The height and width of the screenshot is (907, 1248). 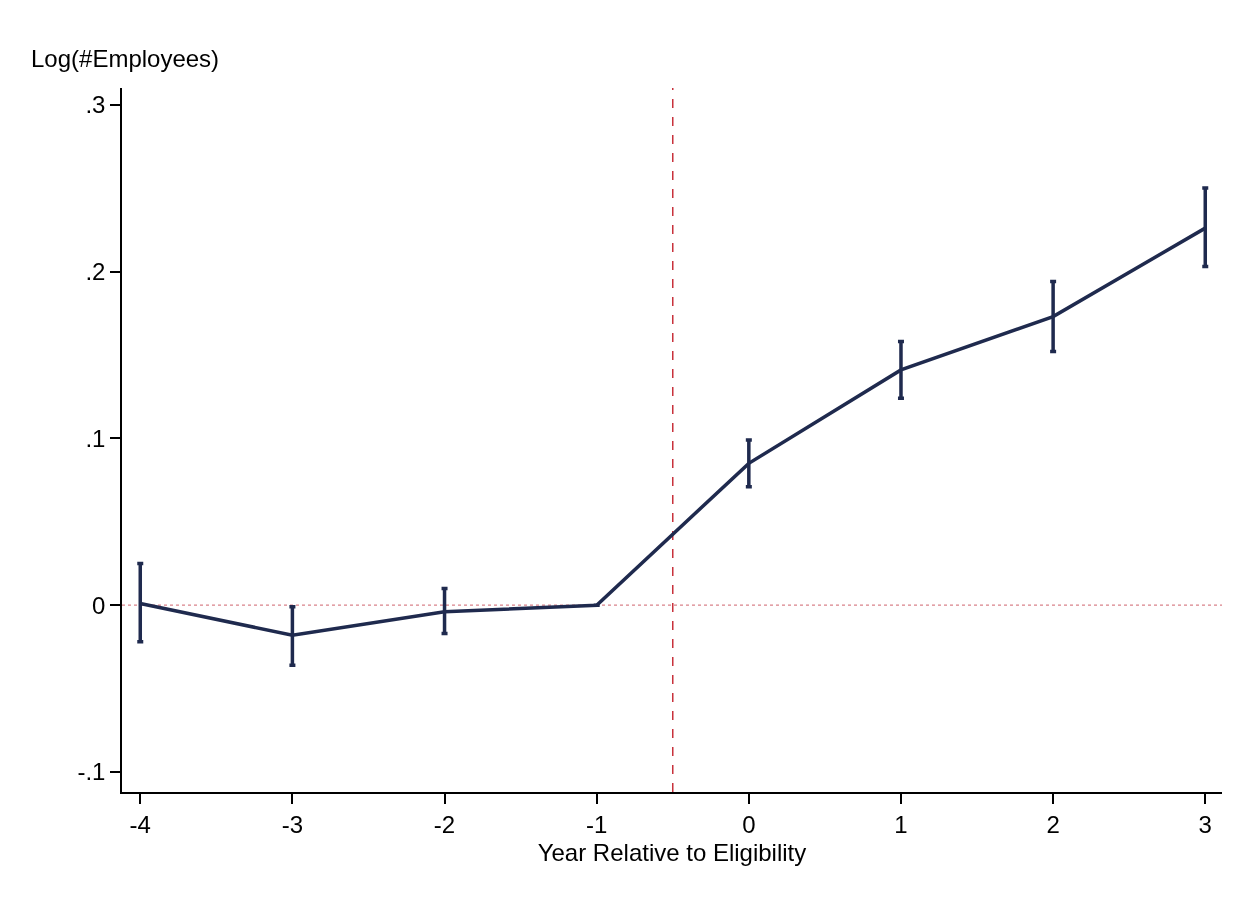 What do you see at coordinates (1053, 824) in the screenshot?
I see `x-tick-label: 2` at bounding box center [1053, 824].